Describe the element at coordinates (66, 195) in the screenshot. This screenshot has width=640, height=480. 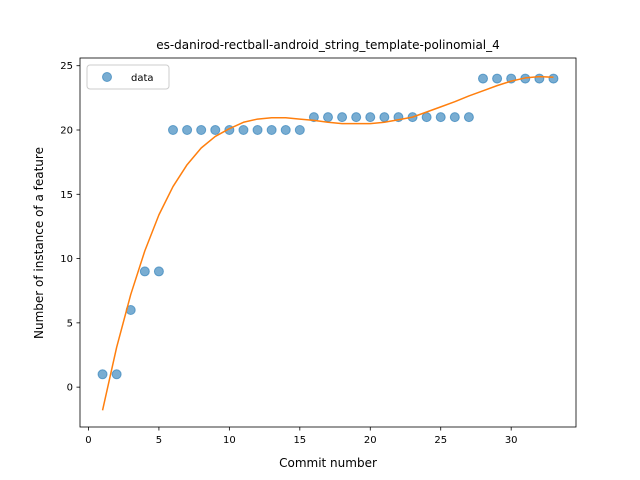
I see `y-tick-label: 15` at that location.